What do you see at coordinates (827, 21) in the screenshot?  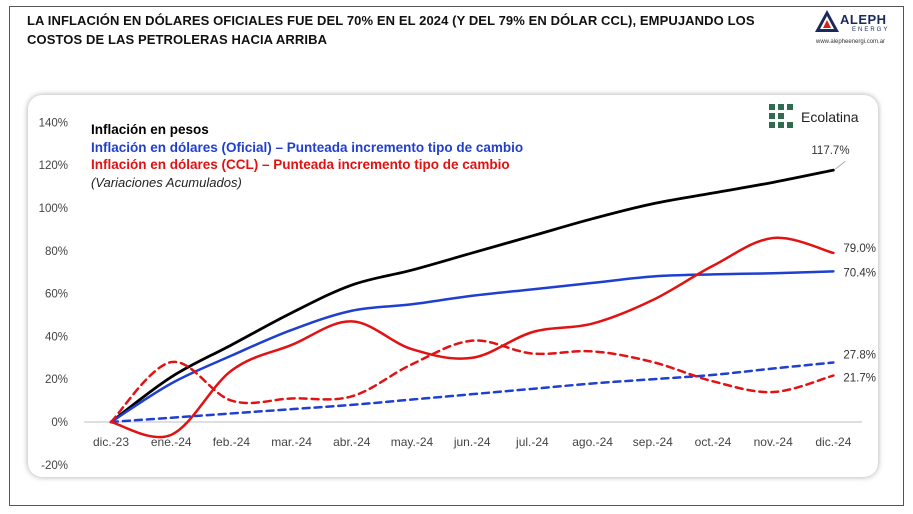 I see `aleph-triangle-icon` at bounding box center [827, 21].